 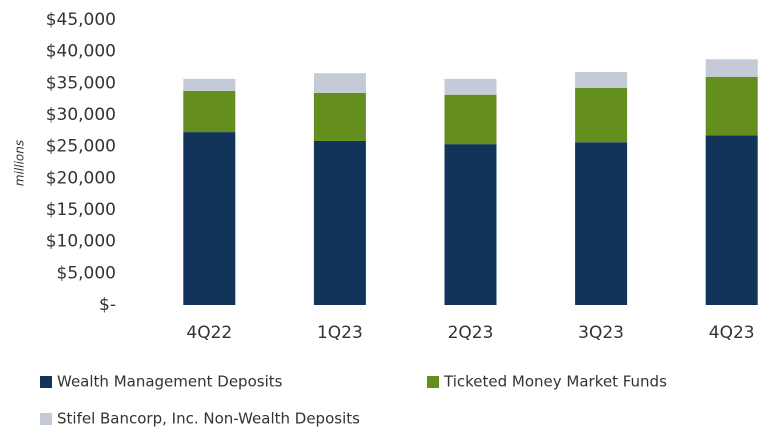 I want to click on y-tick-label: $10,000, so click(x=81, y=242).